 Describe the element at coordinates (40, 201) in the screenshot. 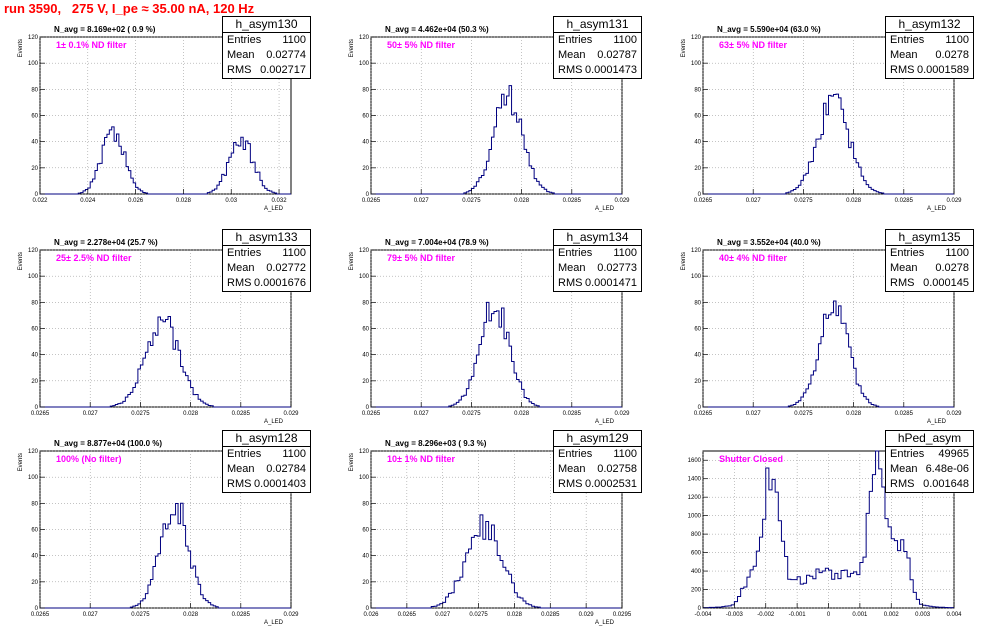

I see `x-tick-label: 0.022` at that location.